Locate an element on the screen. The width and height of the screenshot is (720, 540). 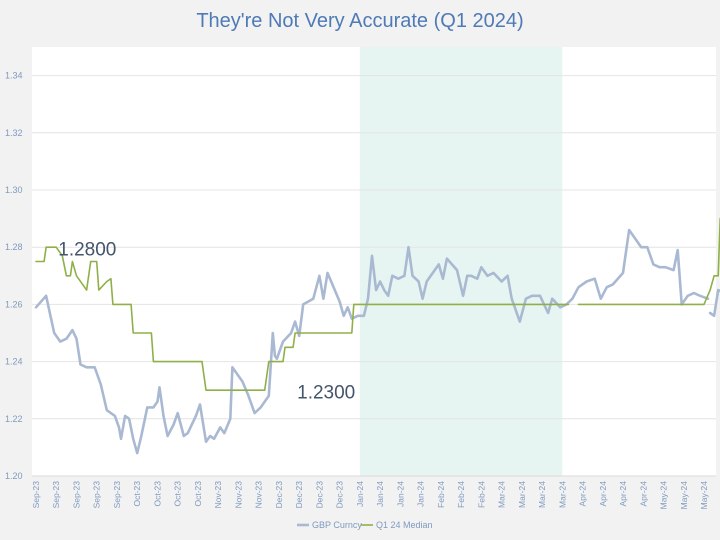
chart-title: They're Not Very Accurate (Q1 2024) is located at coordinates (359, 21).